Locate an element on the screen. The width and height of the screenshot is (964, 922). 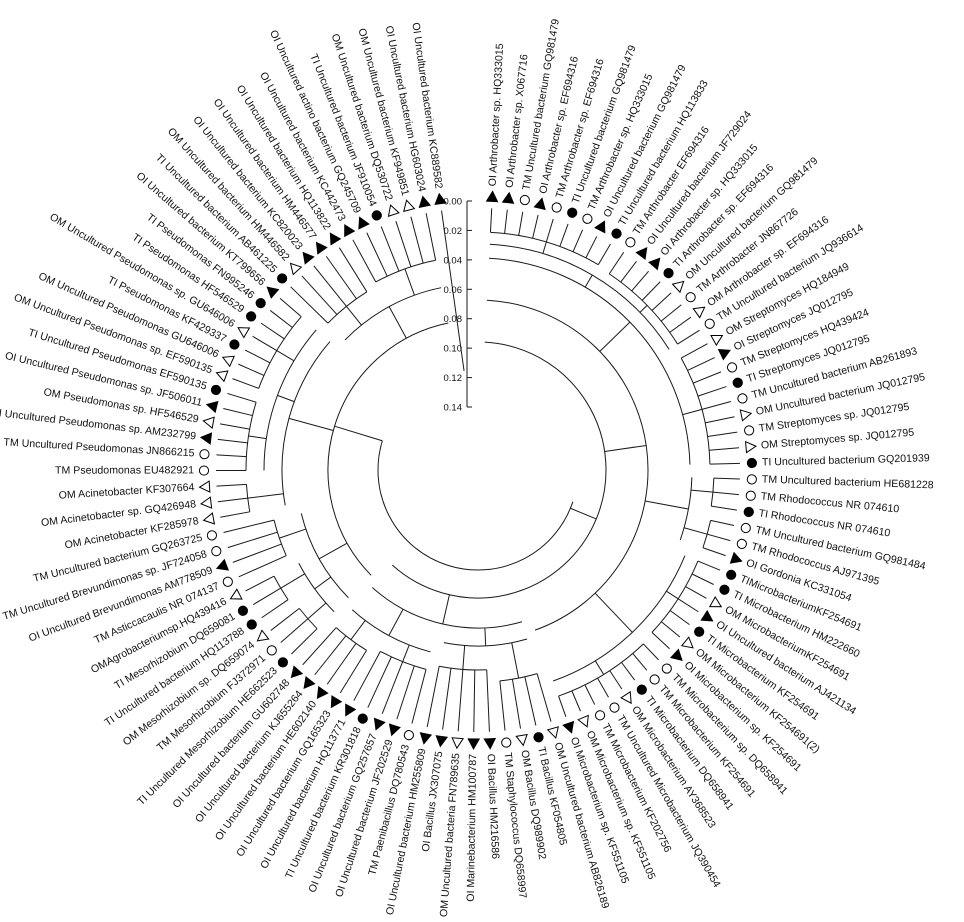
taxon-label: TM Uncultured bacterium HE681228 is located at coordinates (848, 483).